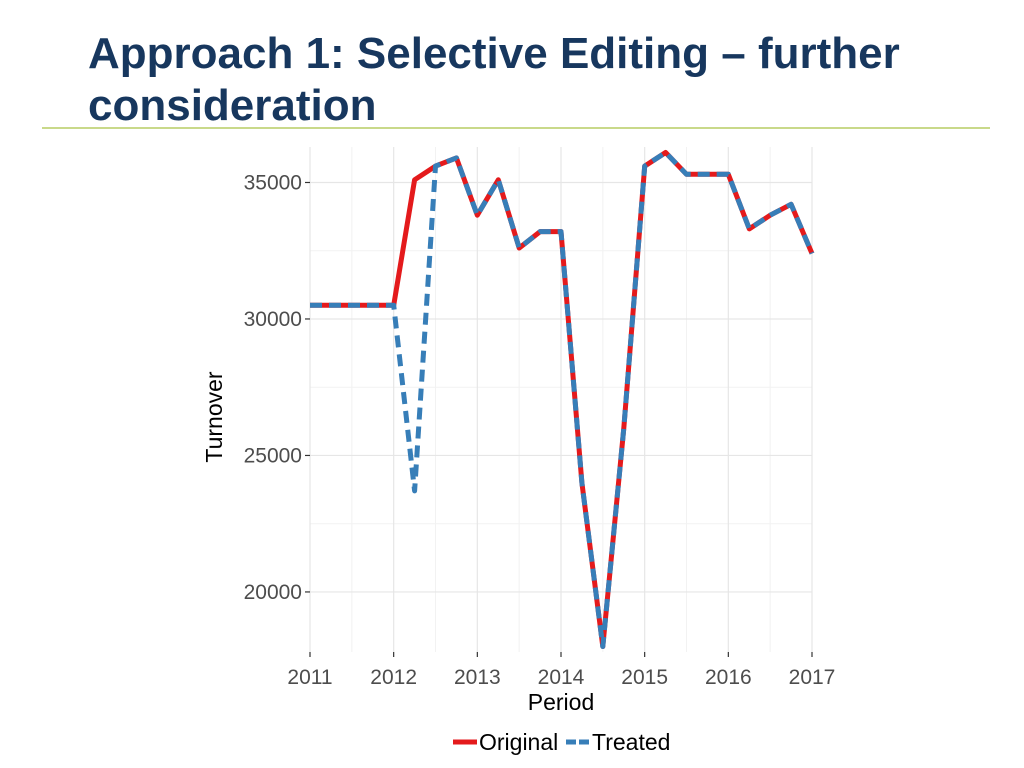  Describe the element at coordinates (644, 677) in the screenshot. I see `x-tick-label: 2015` at that location.